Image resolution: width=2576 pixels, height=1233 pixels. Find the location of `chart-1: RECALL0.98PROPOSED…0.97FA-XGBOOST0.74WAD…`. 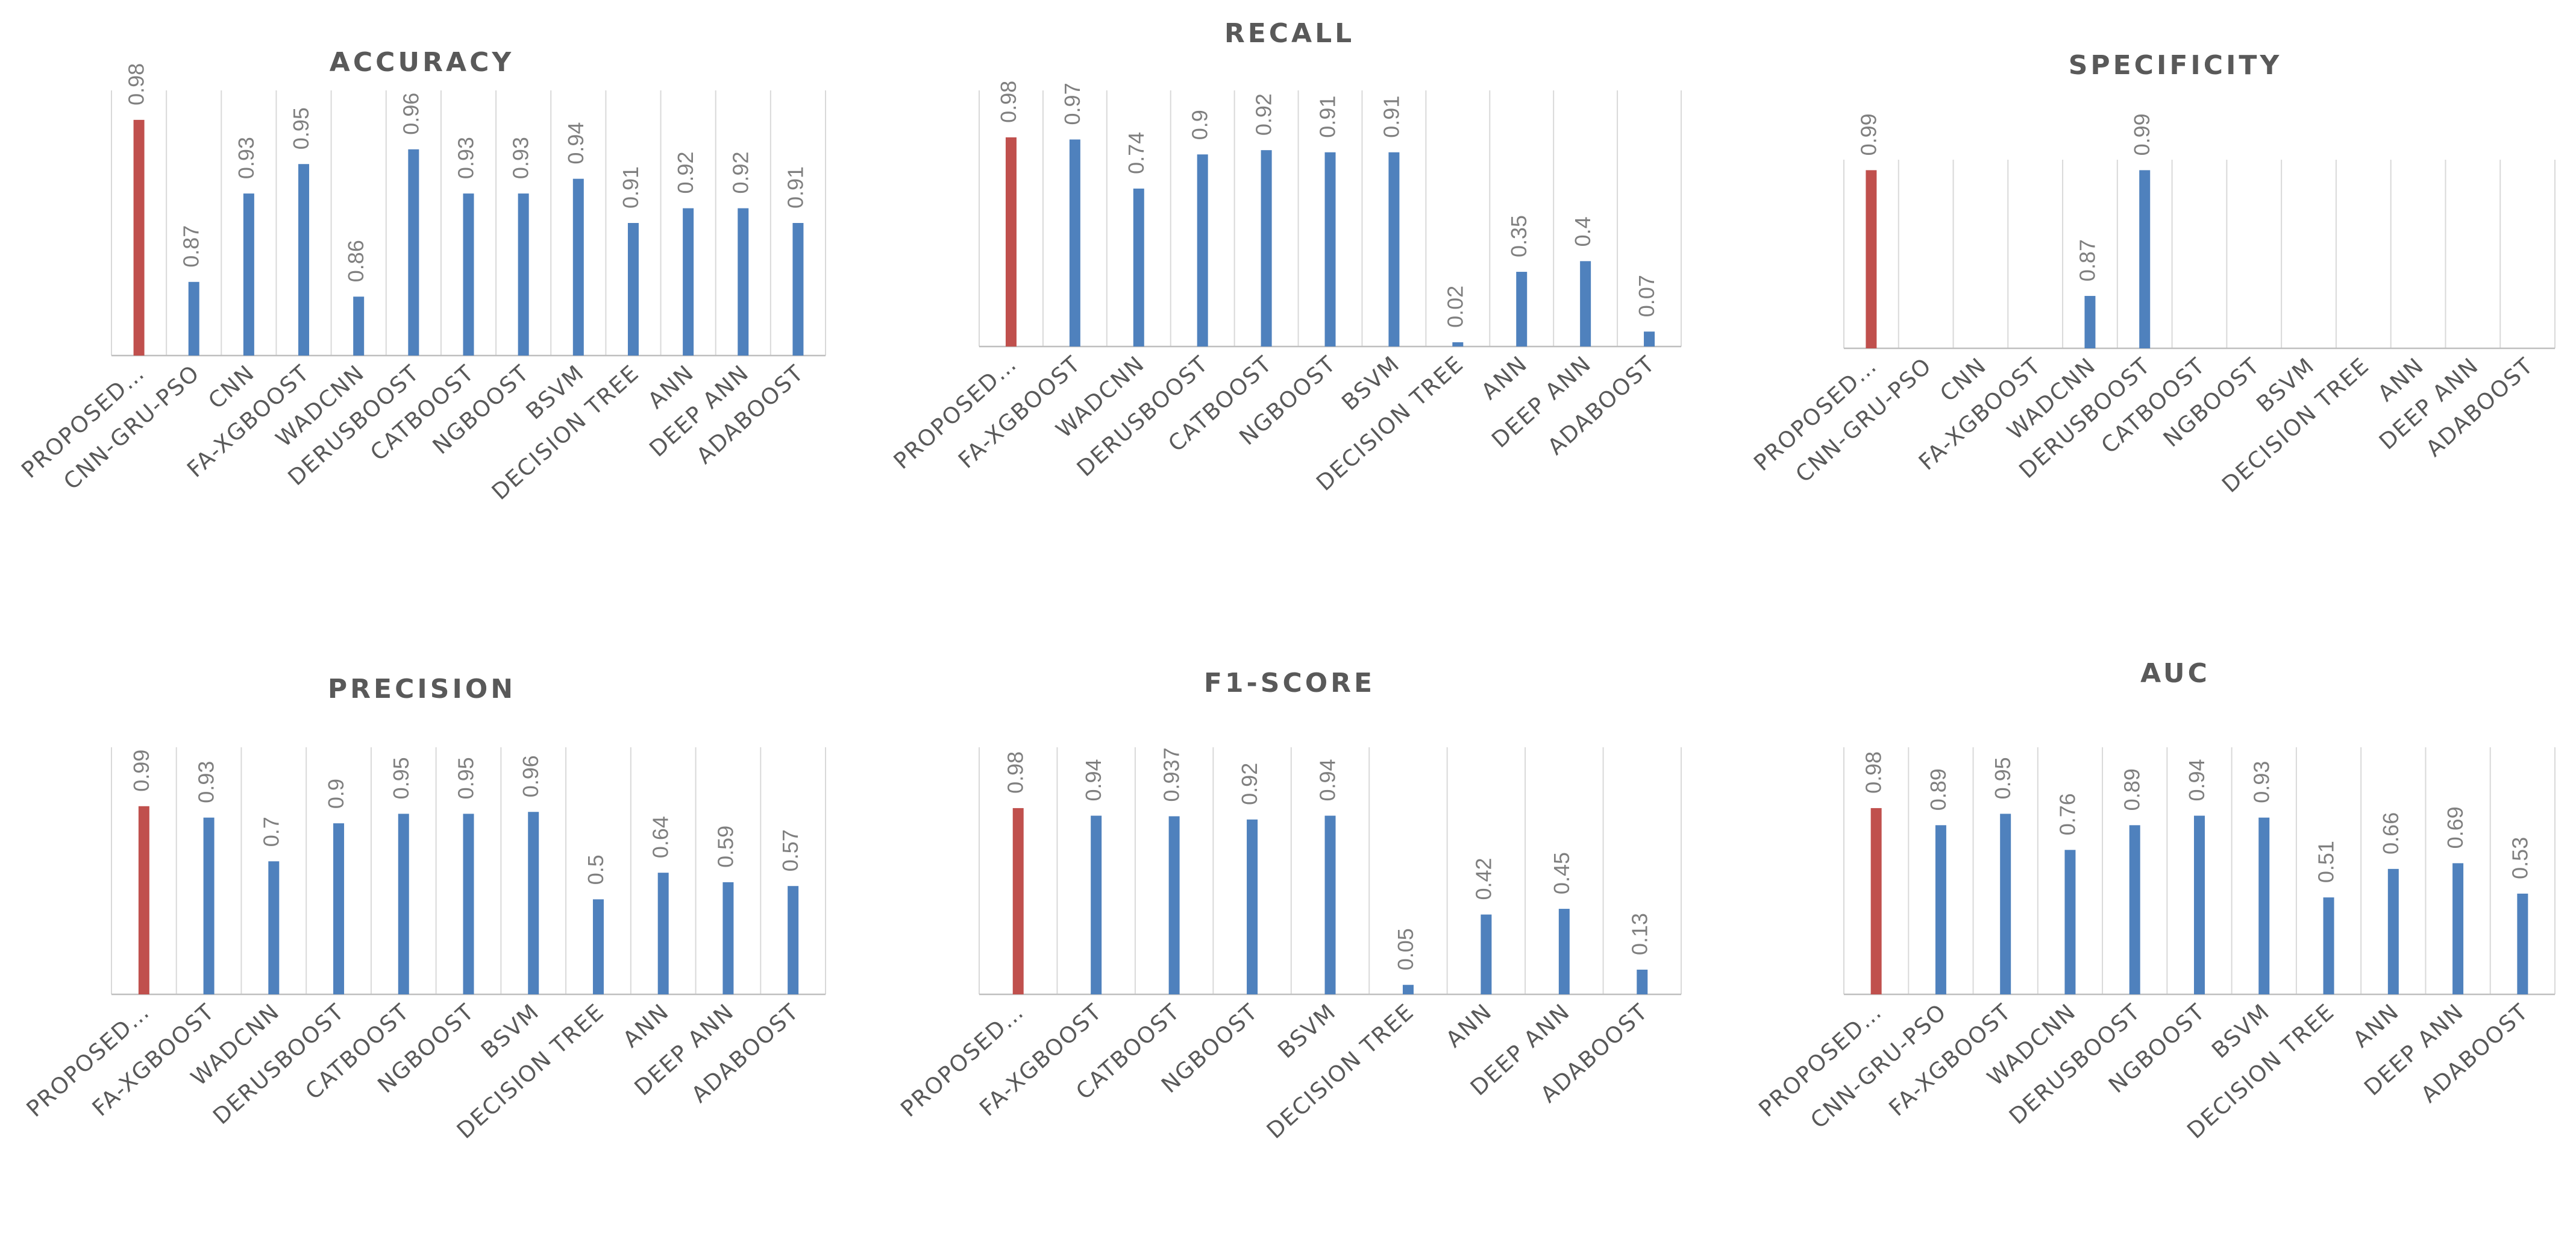

chart-1: RECALL0.98PROPOSED…0.97FA-XGBOOST0.74WAD… is located at coordinates (1285, 257).